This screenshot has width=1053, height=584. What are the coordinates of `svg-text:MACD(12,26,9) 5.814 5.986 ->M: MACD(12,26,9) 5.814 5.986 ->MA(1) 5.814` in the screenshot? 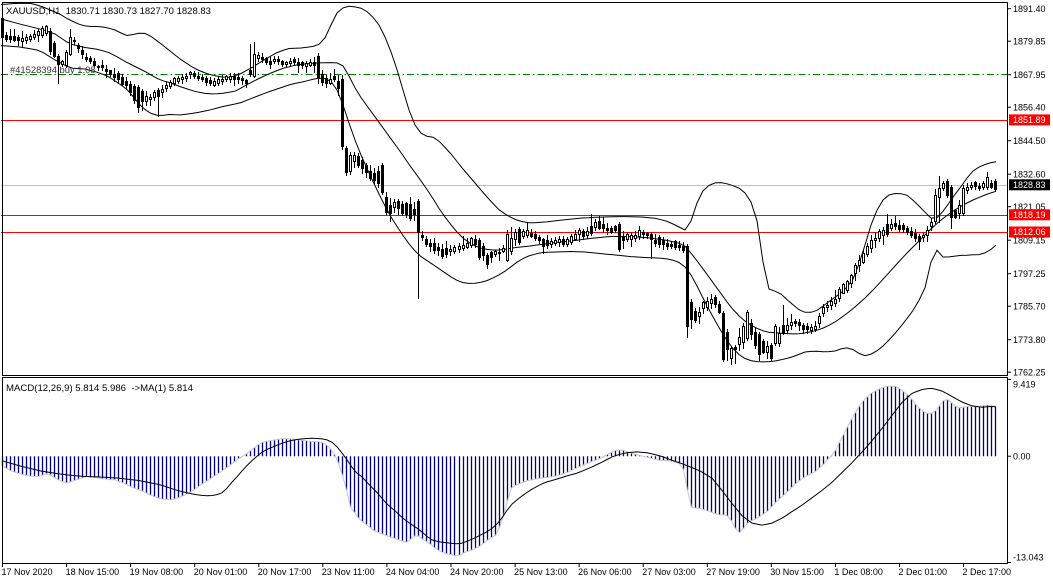 It's located at (100, 388).